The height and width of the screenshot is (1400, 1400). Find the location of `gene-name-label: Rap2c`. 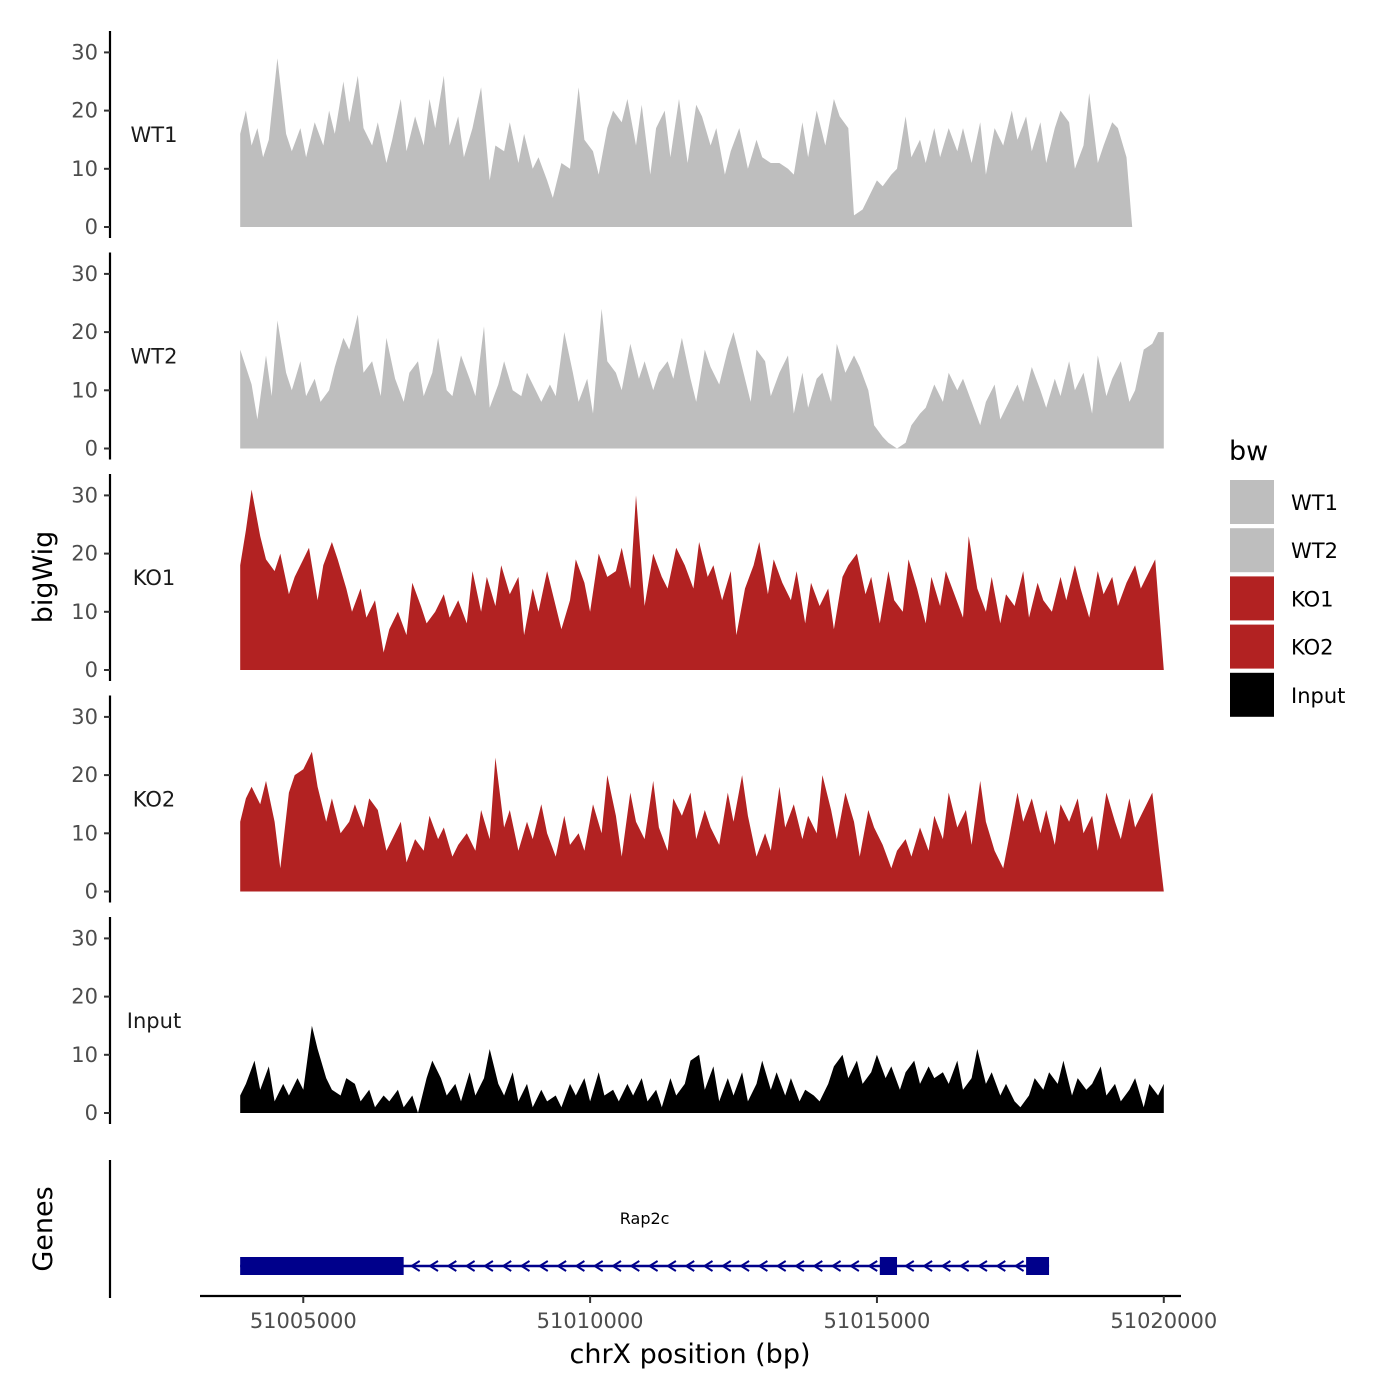

gene-name-label: Rap2c is located at coordinates (645, 1218).